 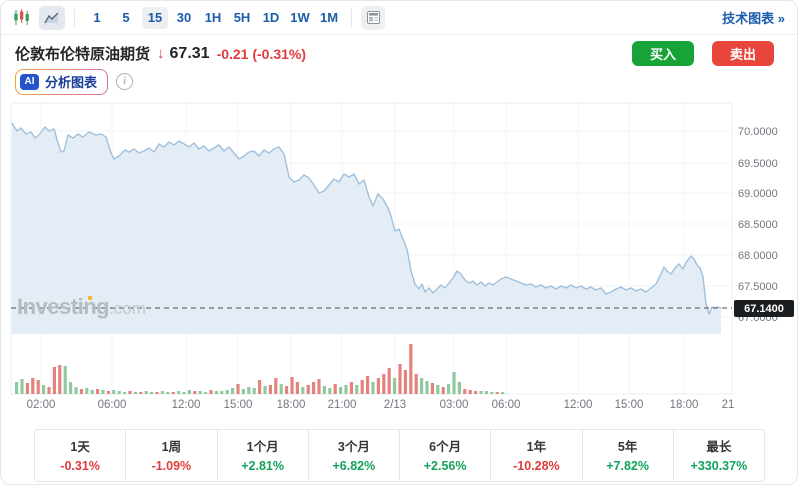 I want to click on price-down-arrow-icon: ↓, so click(x=161, y=53).